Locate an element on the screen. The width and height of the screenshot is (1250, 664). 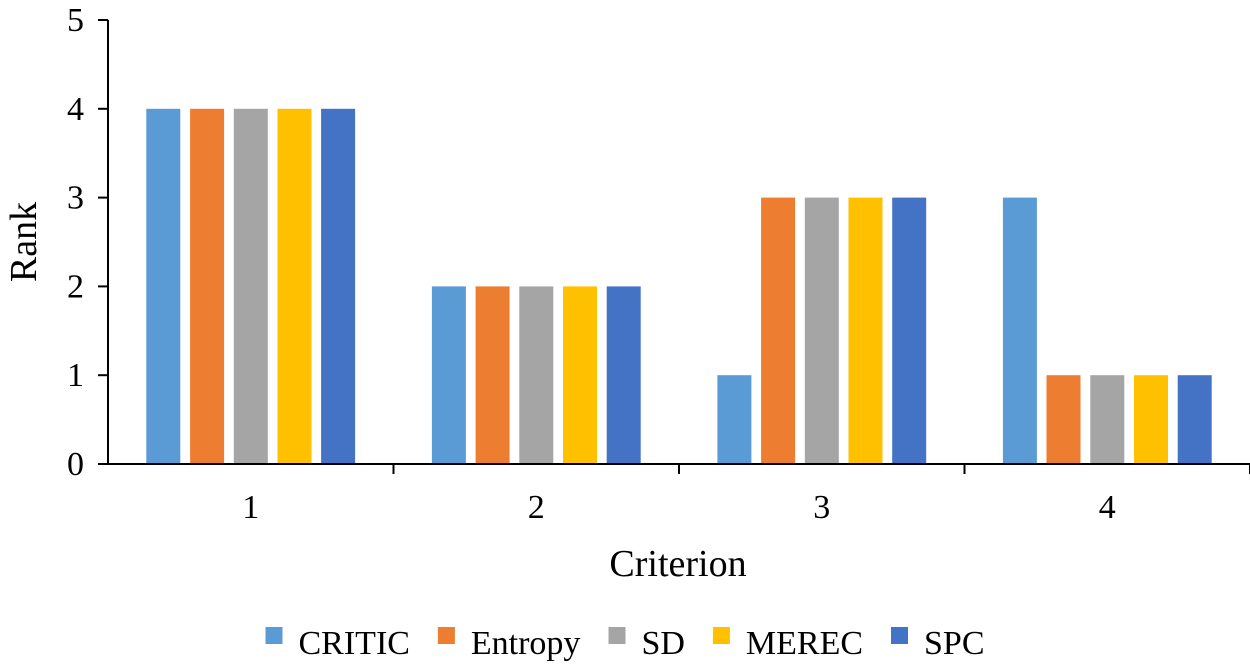
legend-swatch-sd is located at coordinates (617, 635).